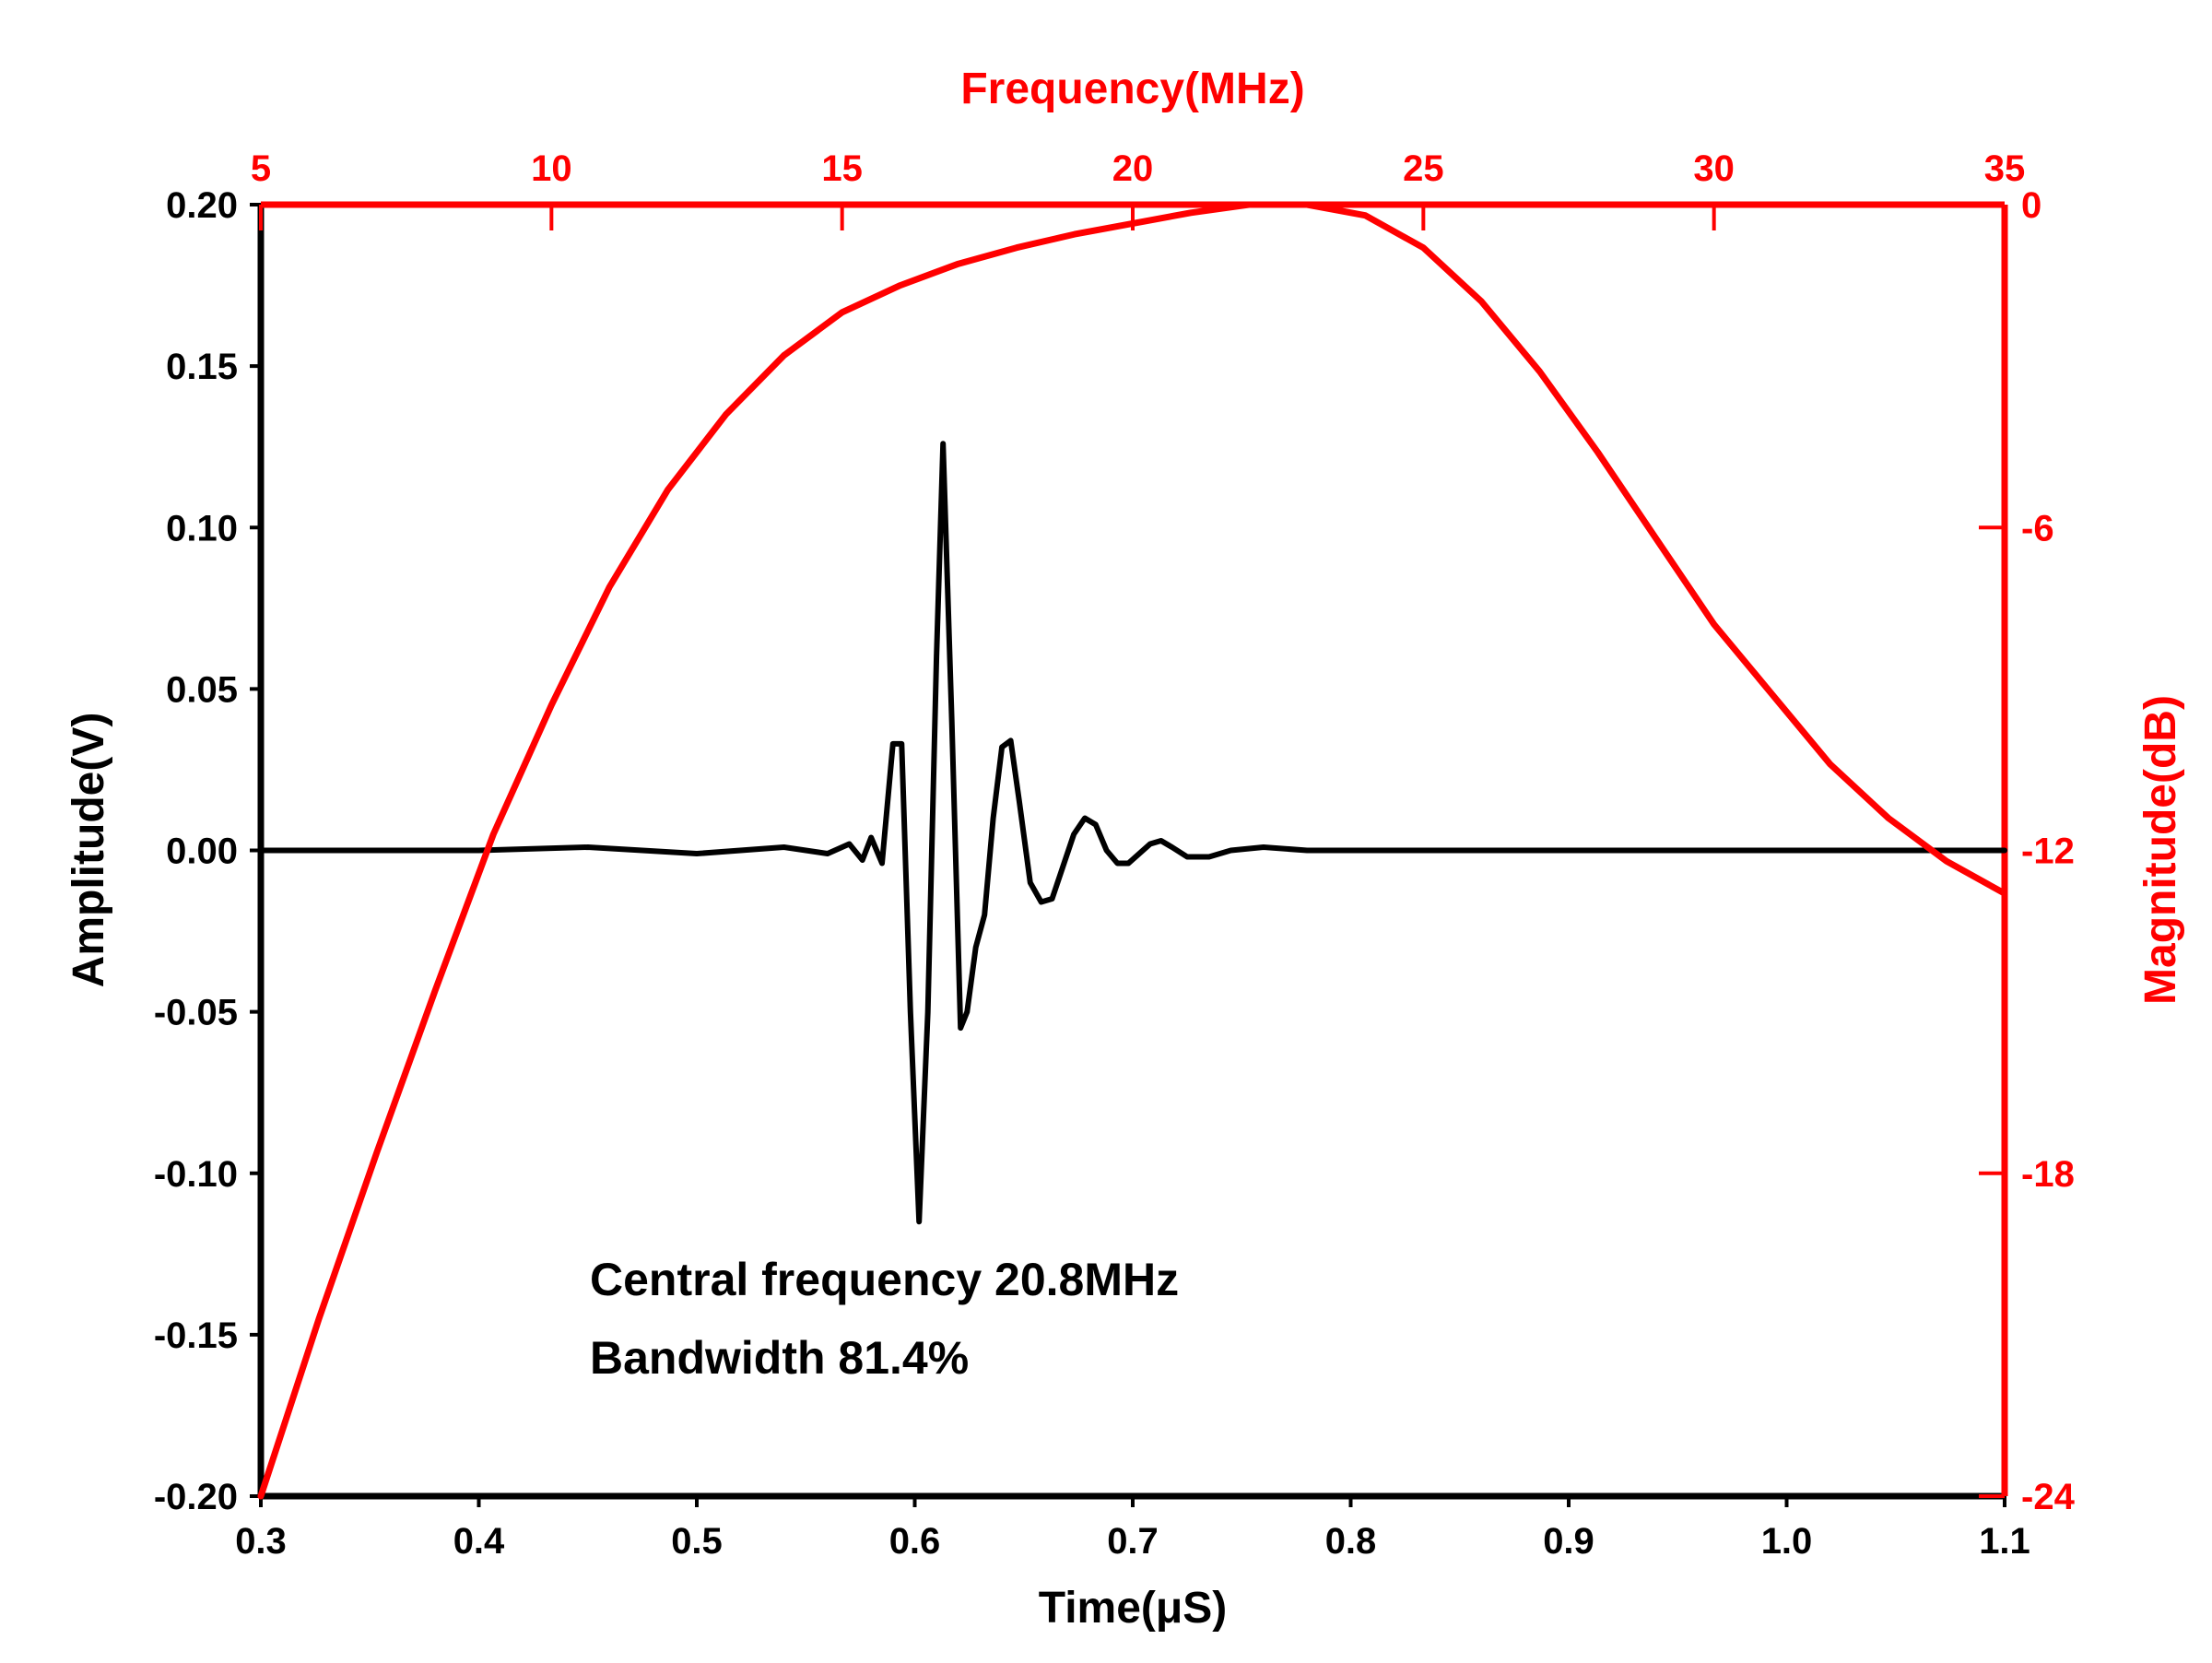 Image resolution: width=2212 pixels, height=1663 pixels. I want to click on x-top-tick-label: 15, so click(842, 168).